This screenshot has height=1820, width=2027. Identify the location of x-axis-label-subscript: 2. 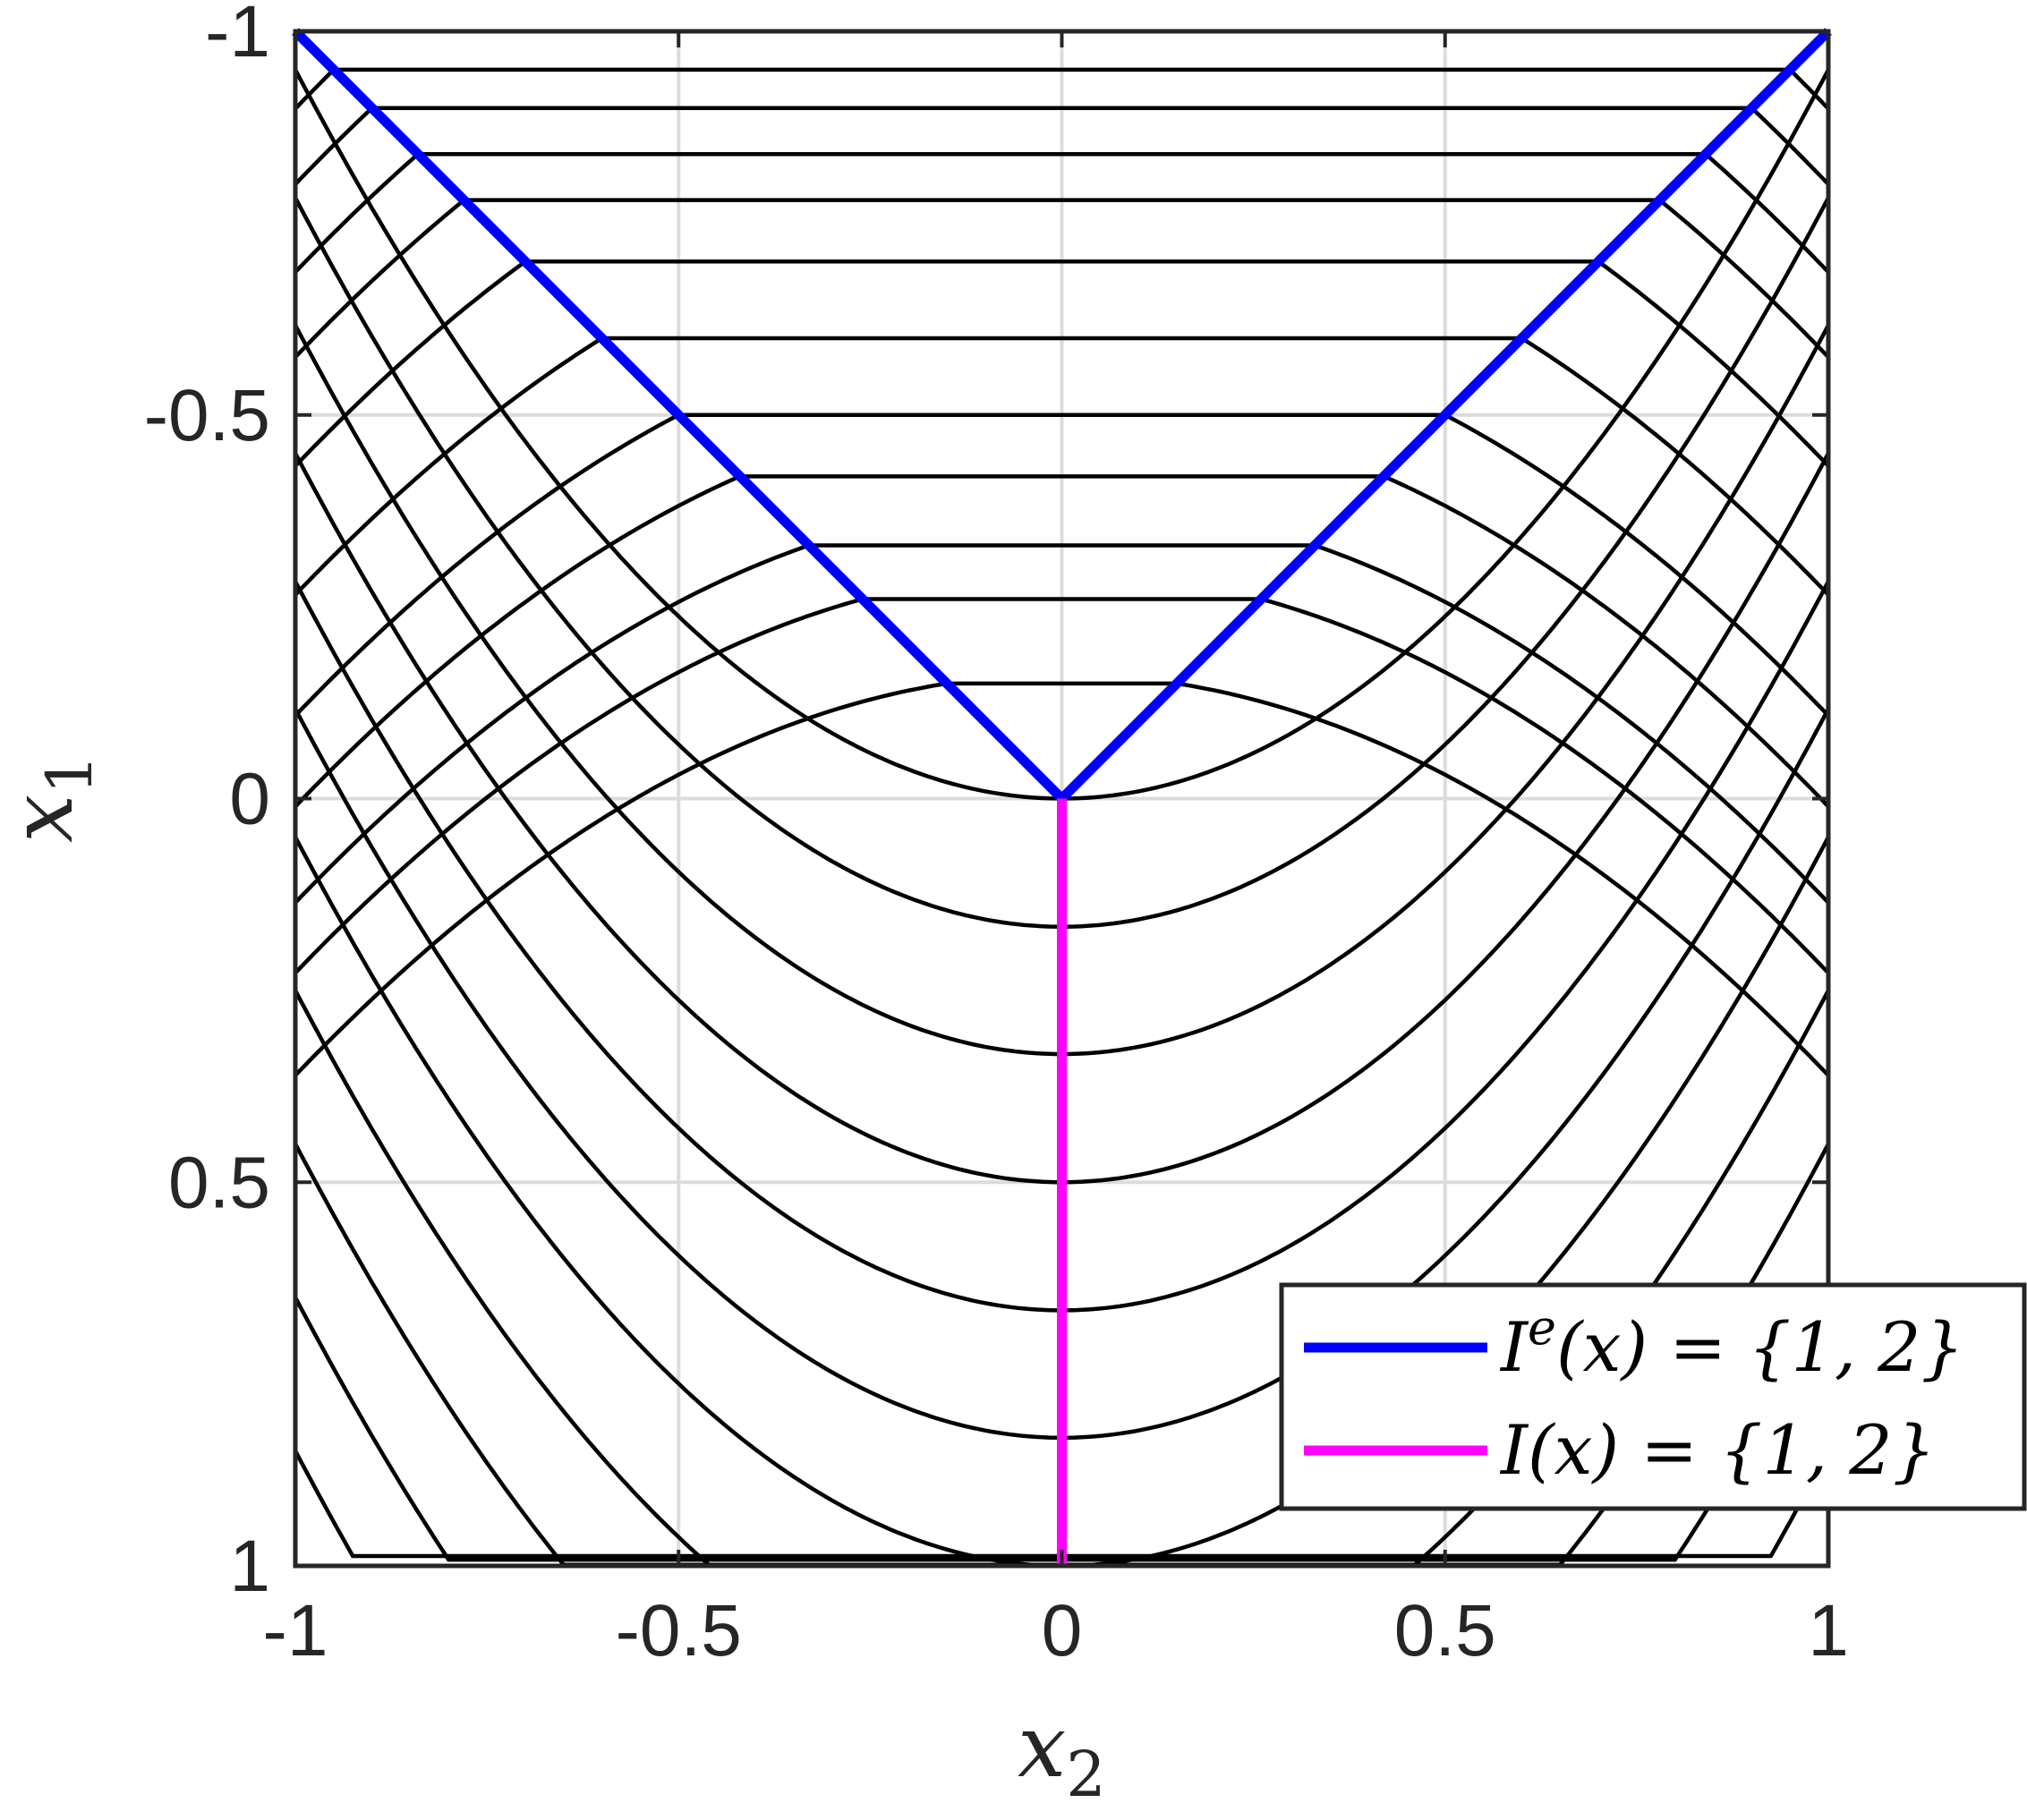
(1086, 1775).